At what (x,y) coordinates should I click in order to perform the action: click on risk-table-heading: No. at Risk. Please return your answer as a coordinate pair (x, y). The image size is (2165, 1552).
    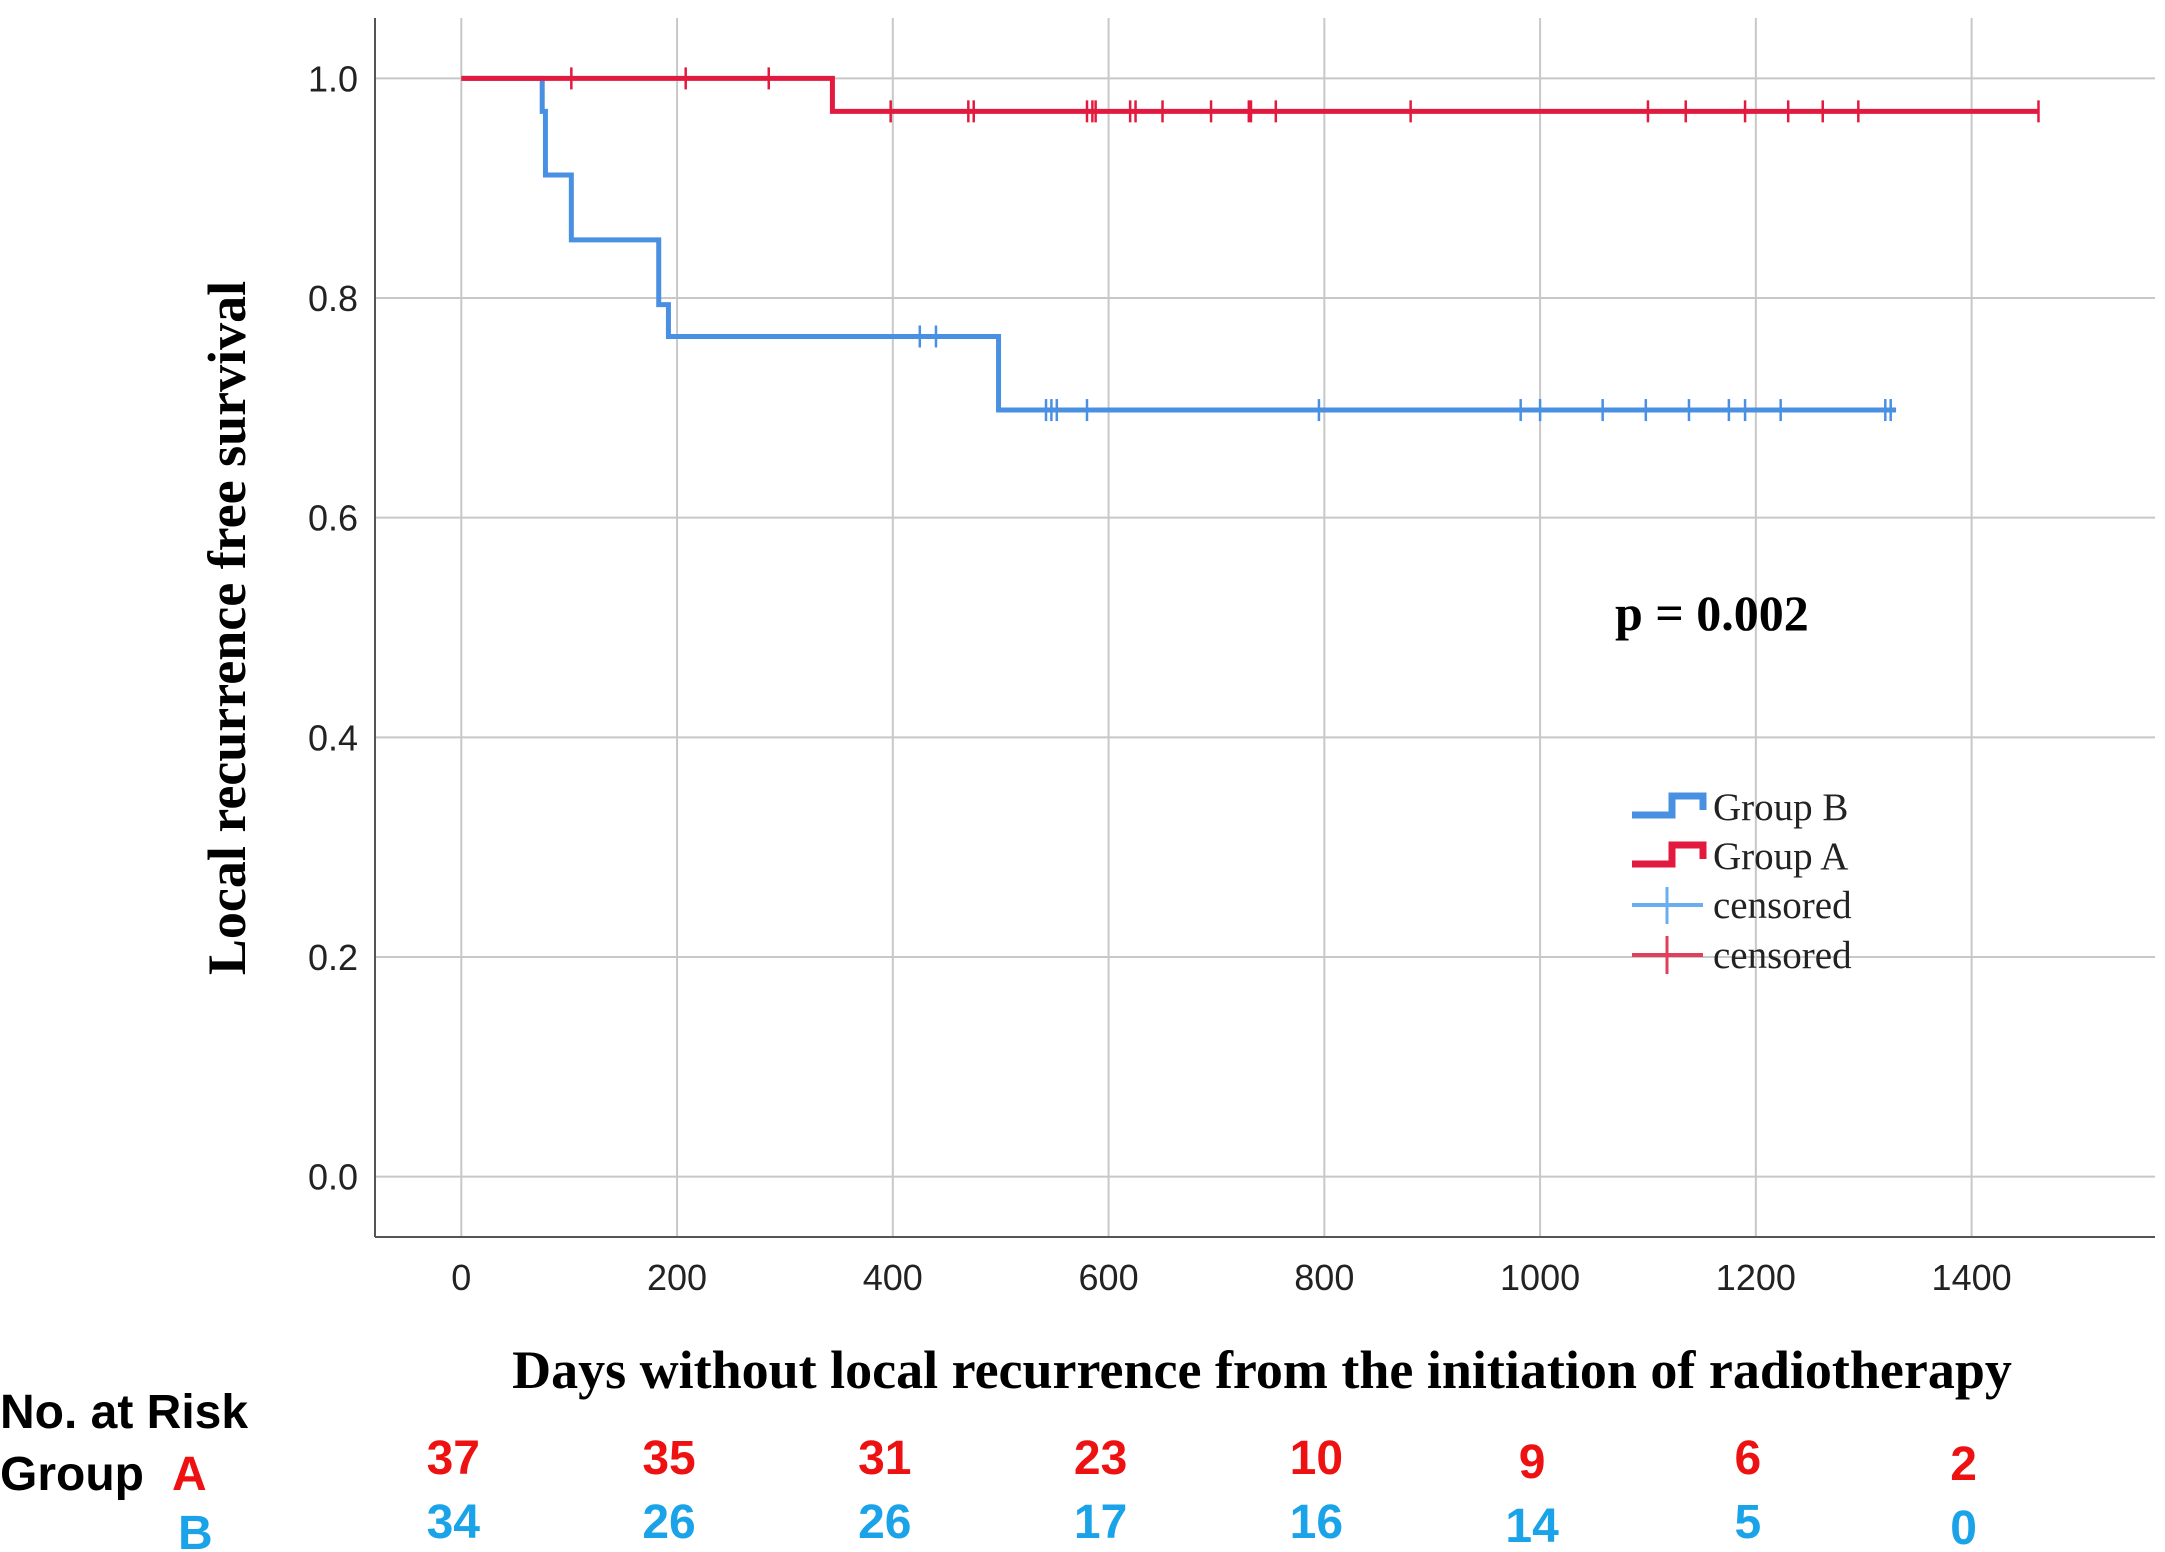
    Looking at the image, I should click on (124, 1412).